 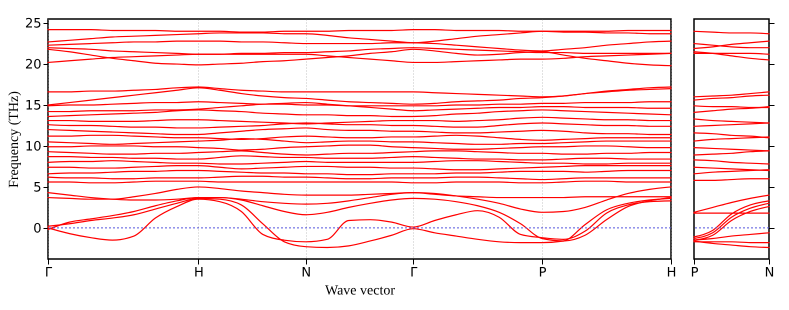 What do you see at coordinates (360, 291) in the screenshot?
I see `x-axis-title: Wave vector` at bounding box center [360, 291].